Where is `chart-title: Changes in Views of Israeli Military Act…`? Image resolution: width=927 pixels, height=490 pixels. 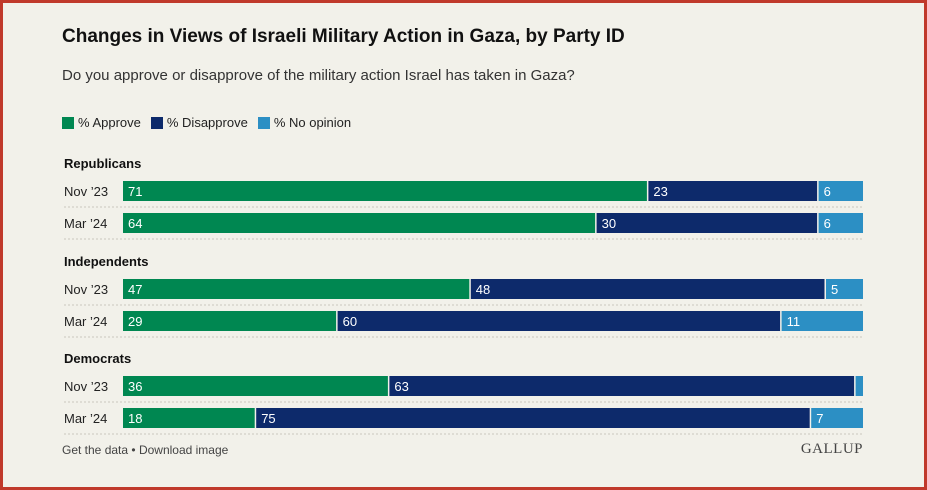
chart-title: Changes in Views of Israeli Military Act… is located at coordinates (343, 36).